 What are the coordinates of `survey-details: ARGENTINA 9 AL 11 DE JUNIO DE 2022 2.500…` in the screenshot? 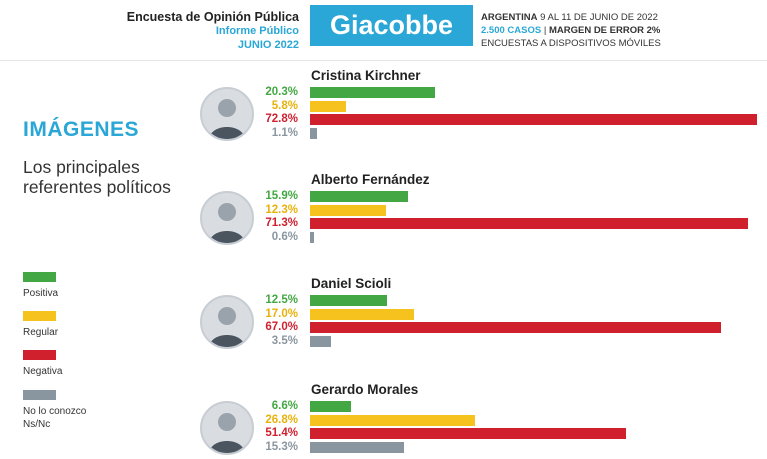 It's located at (571, 30).